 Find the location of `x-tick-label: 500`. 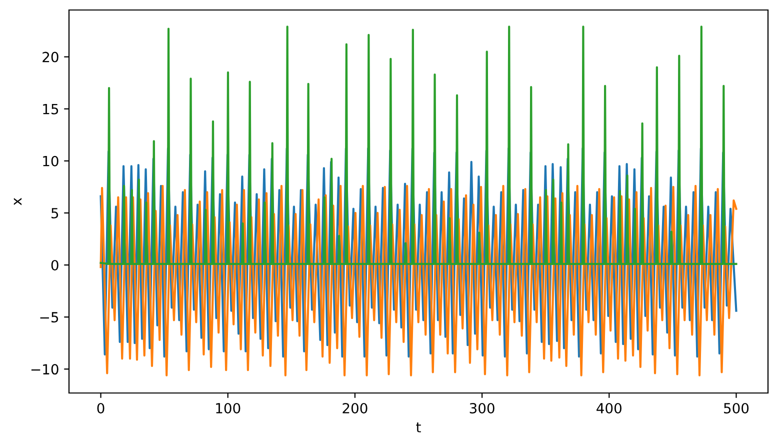

x-tick-label: 500 is located at coordinates (736, 408).